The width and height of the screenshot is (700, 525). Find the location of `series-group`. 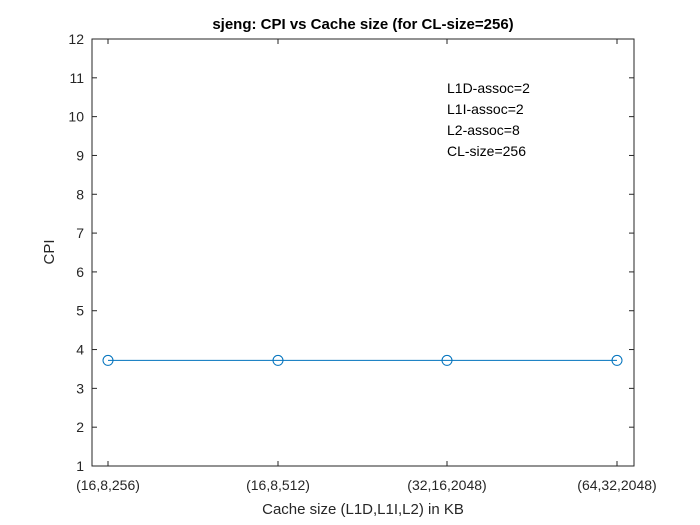

series-group is located at coordinates (362, 360).